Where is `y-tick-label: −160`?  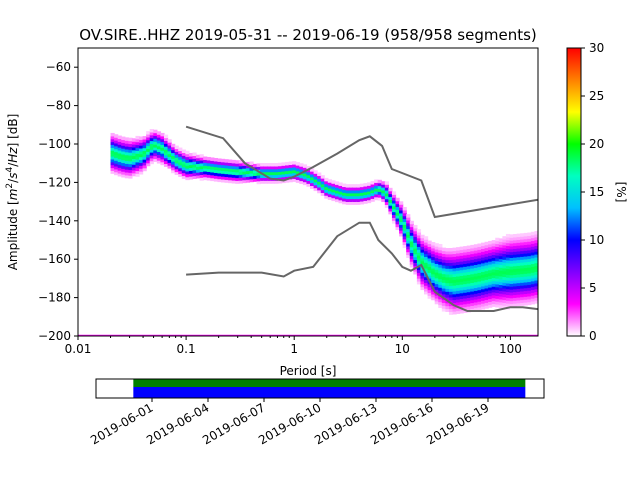
y-tick-label: −160 is located at coordinates (54, 259).